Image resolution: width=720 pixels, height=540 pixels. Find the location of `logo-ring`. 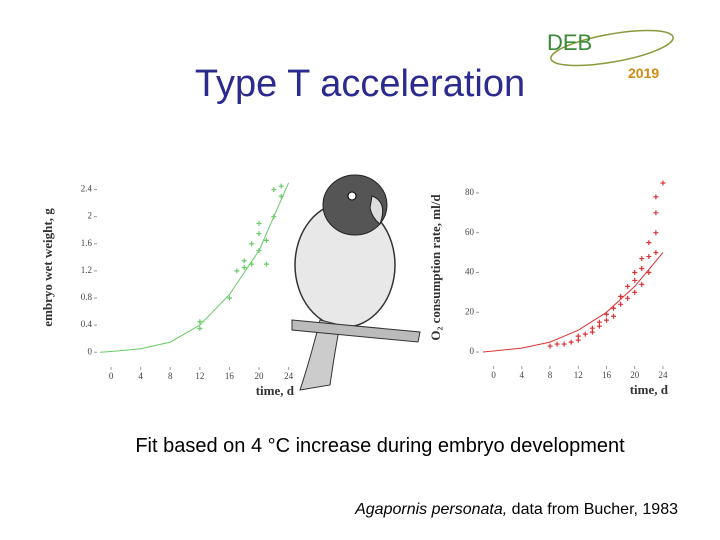

logo-ring is located at coordinates (612, 48).